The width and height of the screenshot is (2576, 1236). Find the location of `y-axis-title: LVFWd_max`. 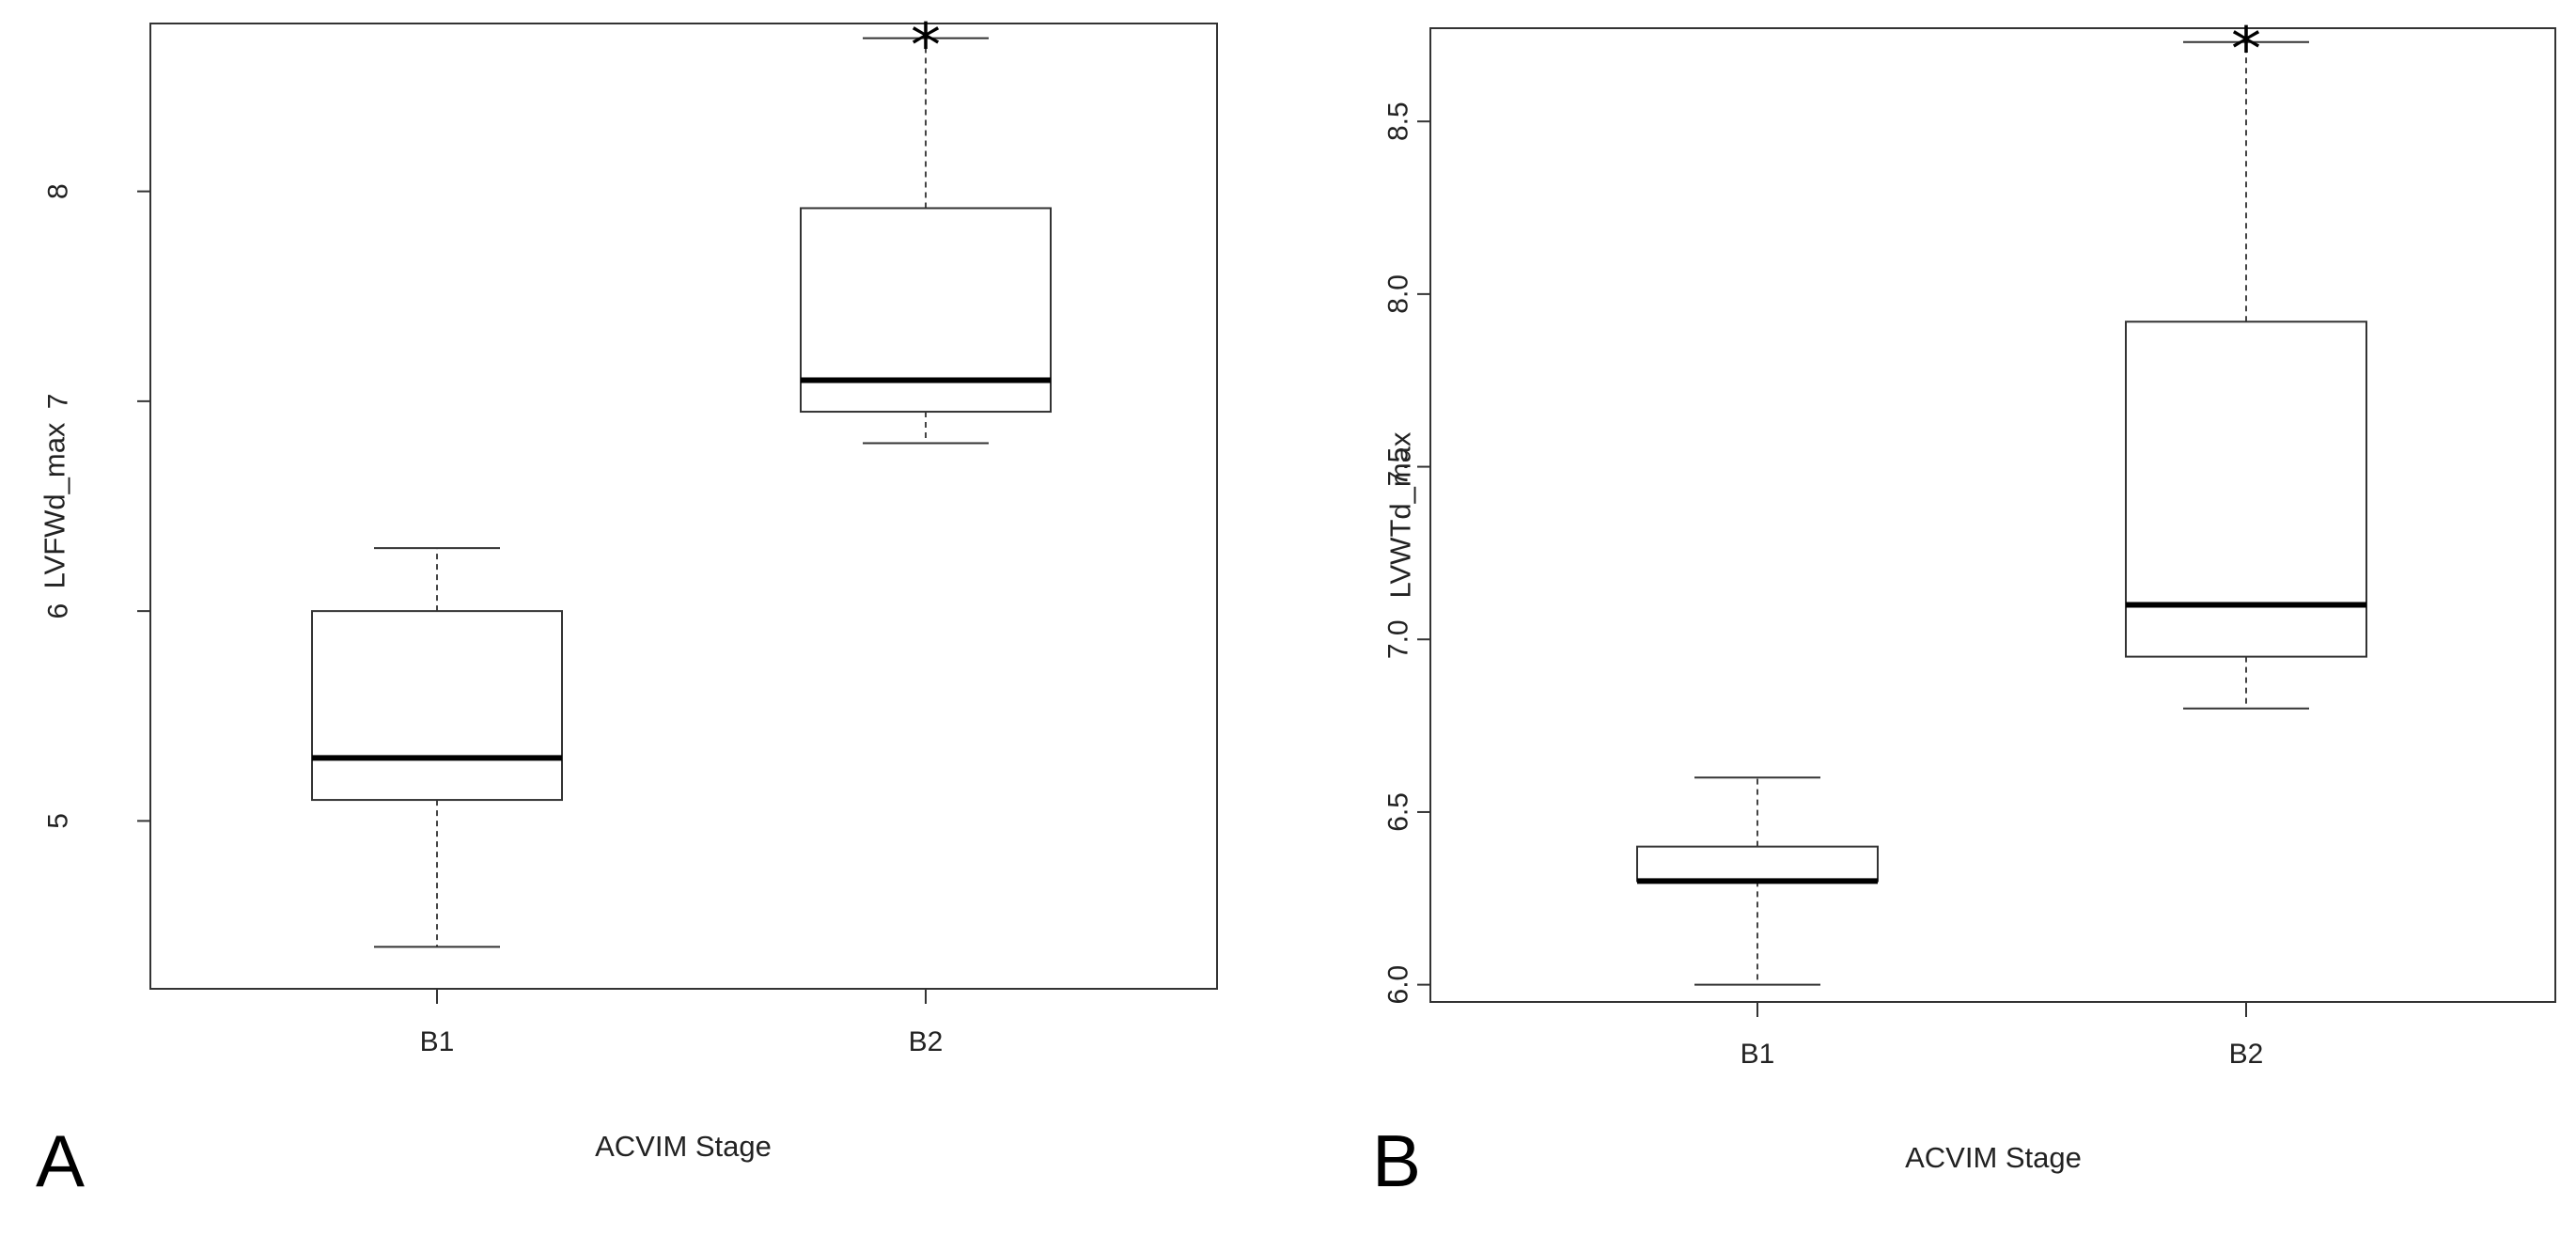

y-axis-title: LVFWd_max is located at coordinates (55, 505).